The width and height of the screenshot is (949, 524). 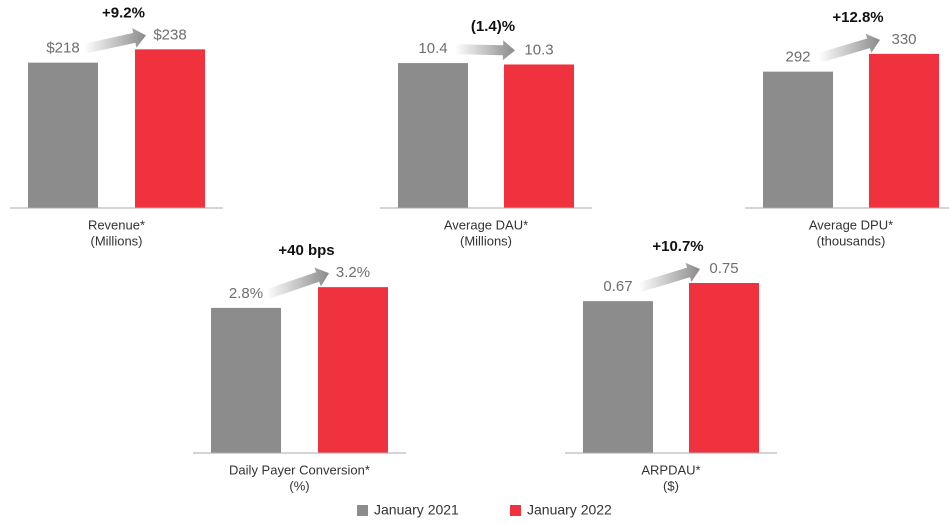 What do you see at coordinates (353, 272) in the screenshot?
I see `value-label: 3.2%` at bounding box center [353, 272].